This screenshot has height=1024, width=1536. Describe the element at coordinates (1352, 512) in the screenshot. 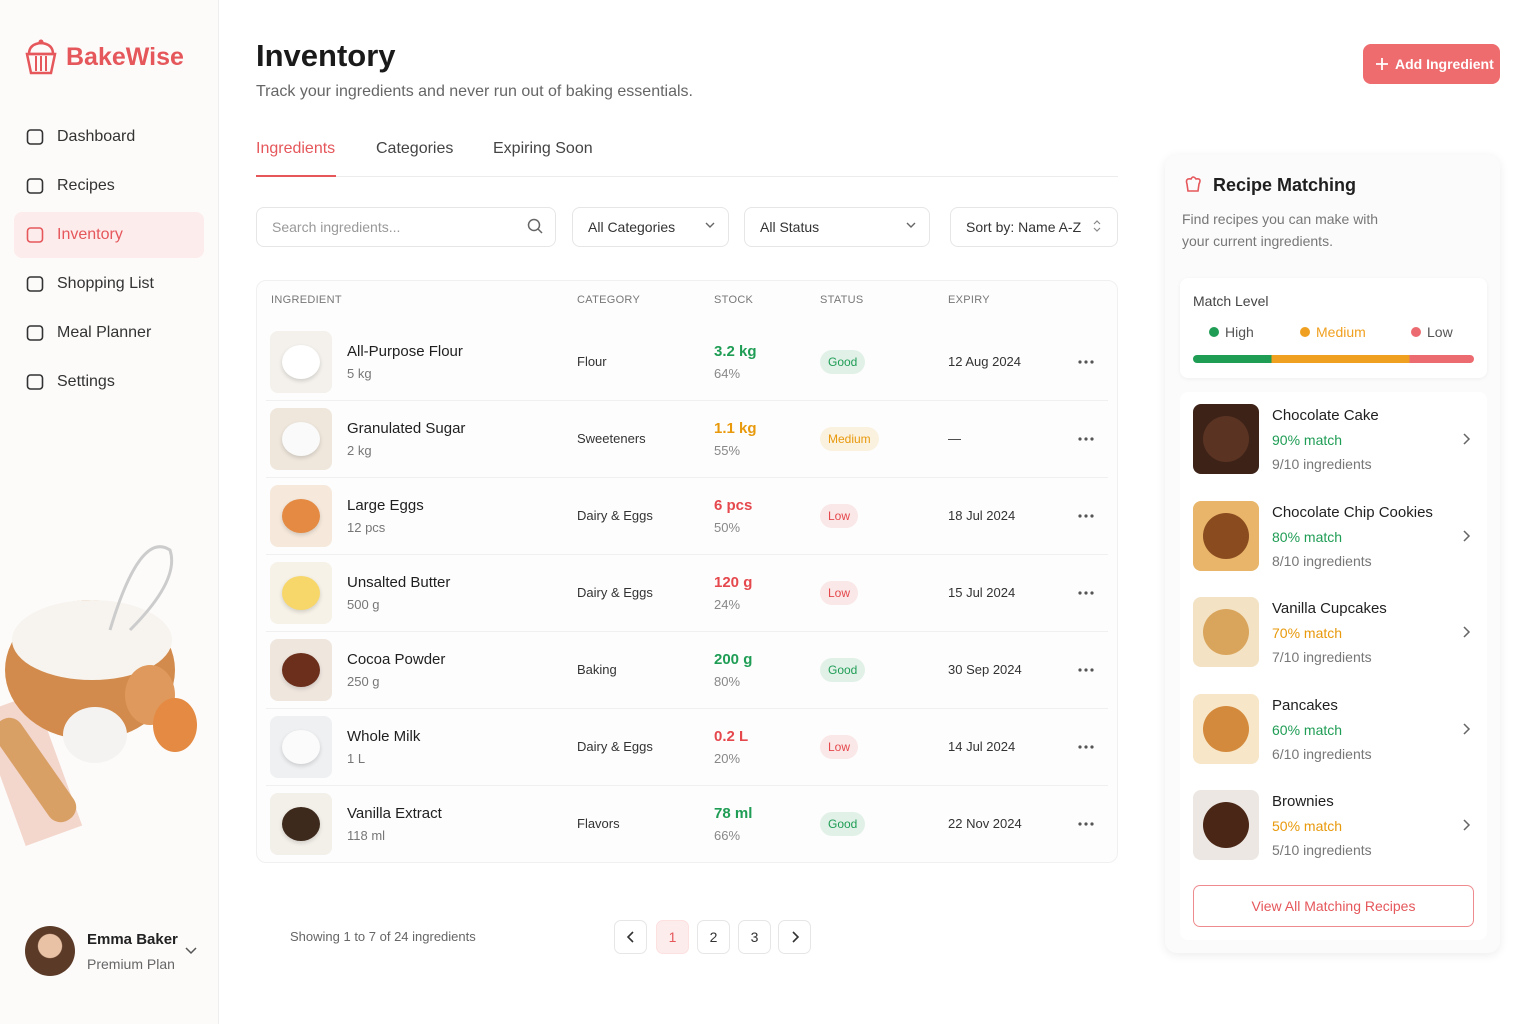

I see `recipe-name: Chocolate Chip Cookies` at that location.